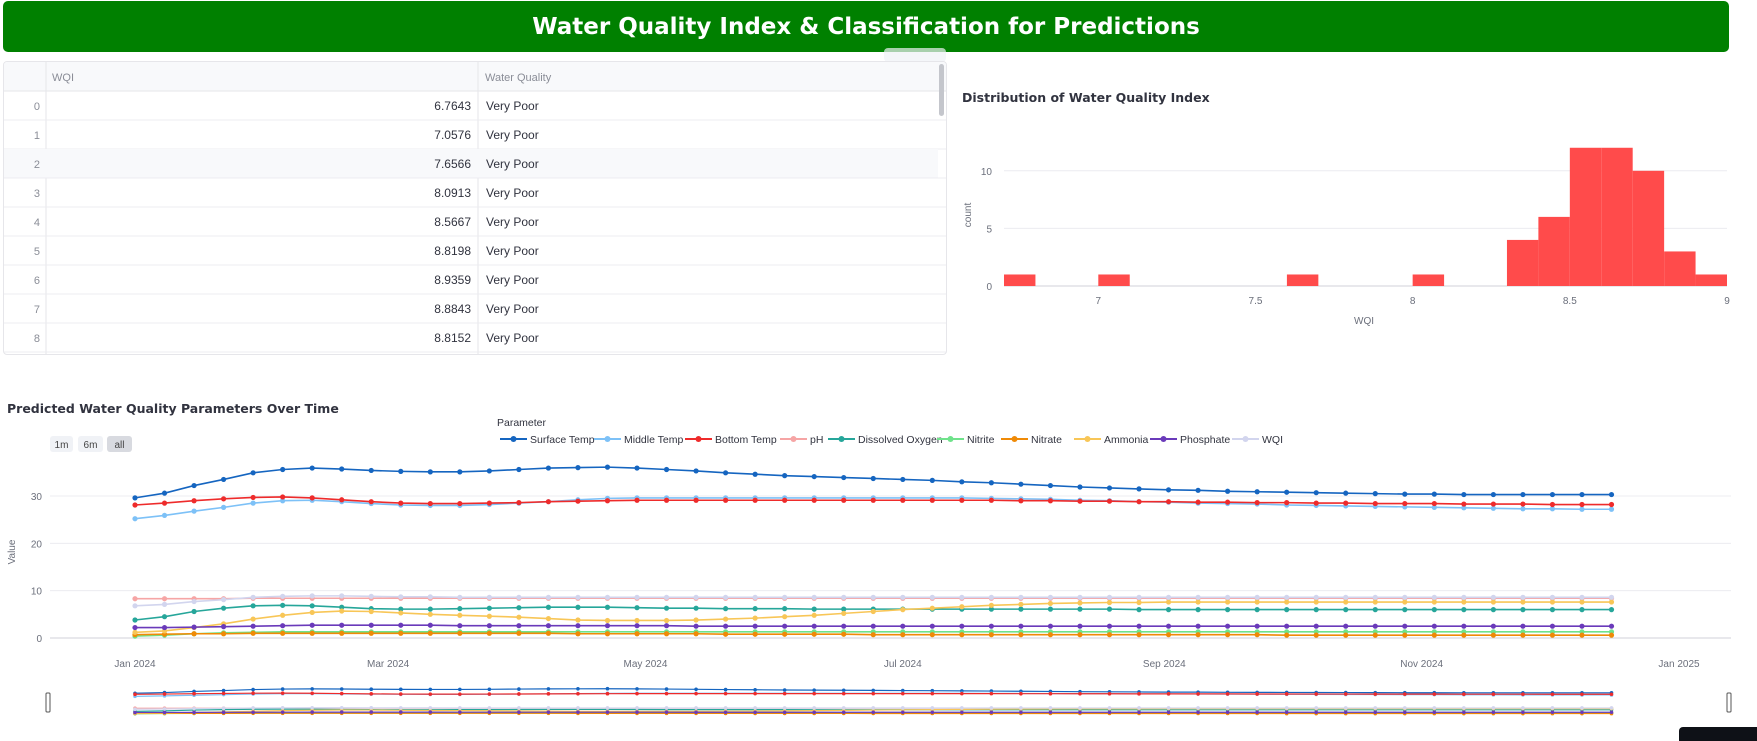 Image resolution: width=1757 pixels, height=741 pixels. What do you see at coordinates (512, 193) in the screenshot?
I see `table-cell-water-quality: Very Poor` at bounding box center [512, 193].